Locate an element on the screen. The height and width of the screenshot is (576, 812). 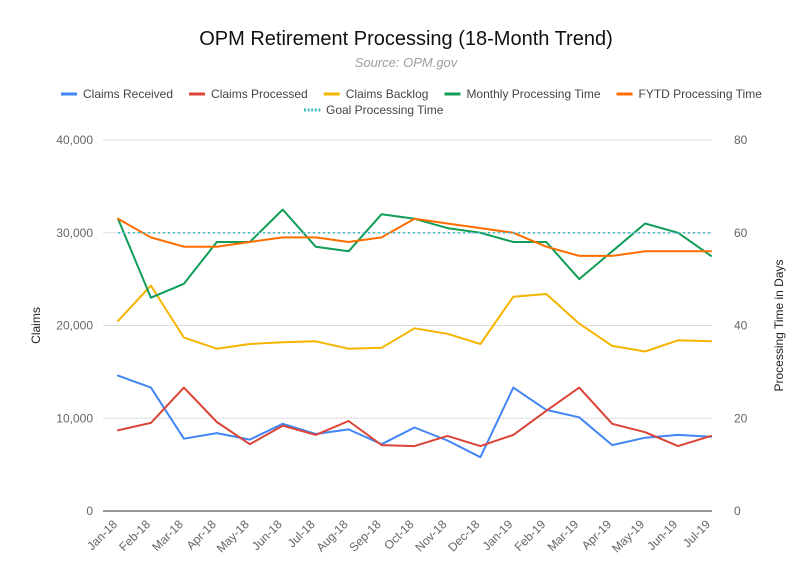
x-tick-label: Jan-19 is located at coordinates (498, 535).